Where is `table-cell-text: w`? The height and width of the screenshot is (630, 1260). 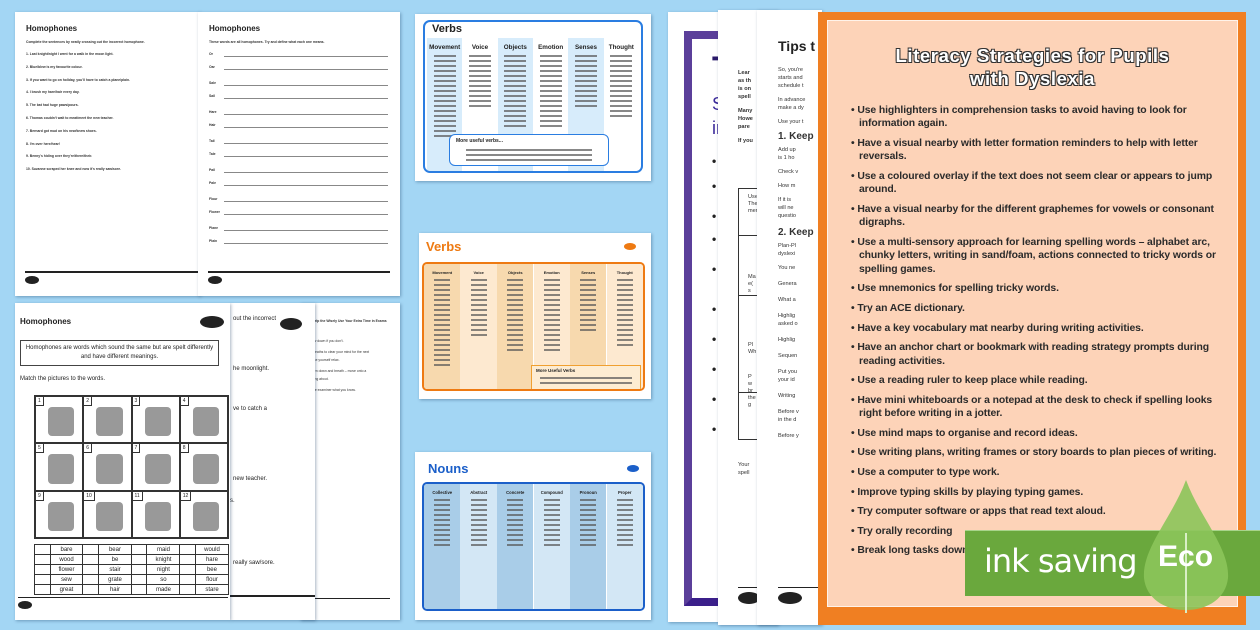
table-cell-text: w is located at coordinates (750, 384).